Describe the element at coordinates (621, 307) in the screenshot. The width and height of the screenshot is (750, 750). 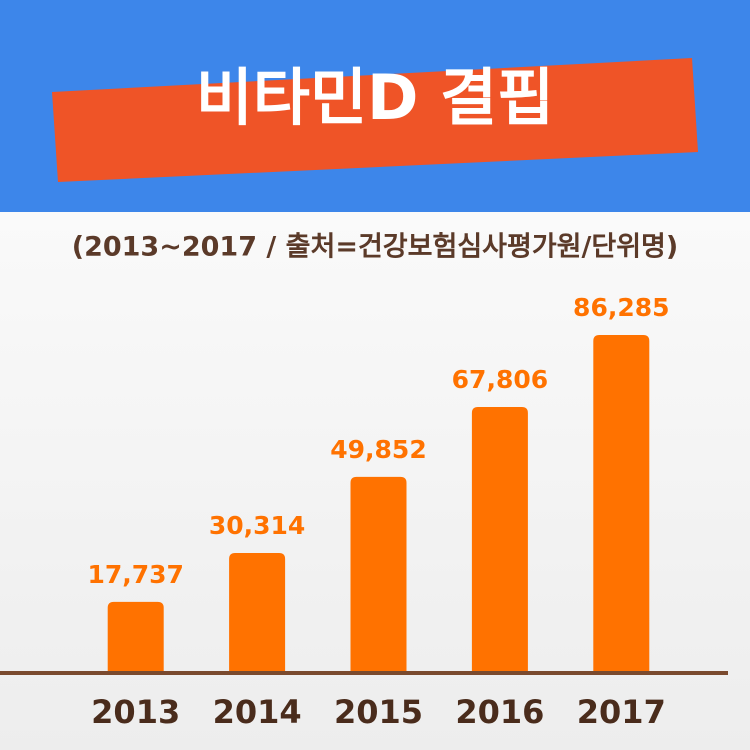
I see `value-label: 86,285` at that location.